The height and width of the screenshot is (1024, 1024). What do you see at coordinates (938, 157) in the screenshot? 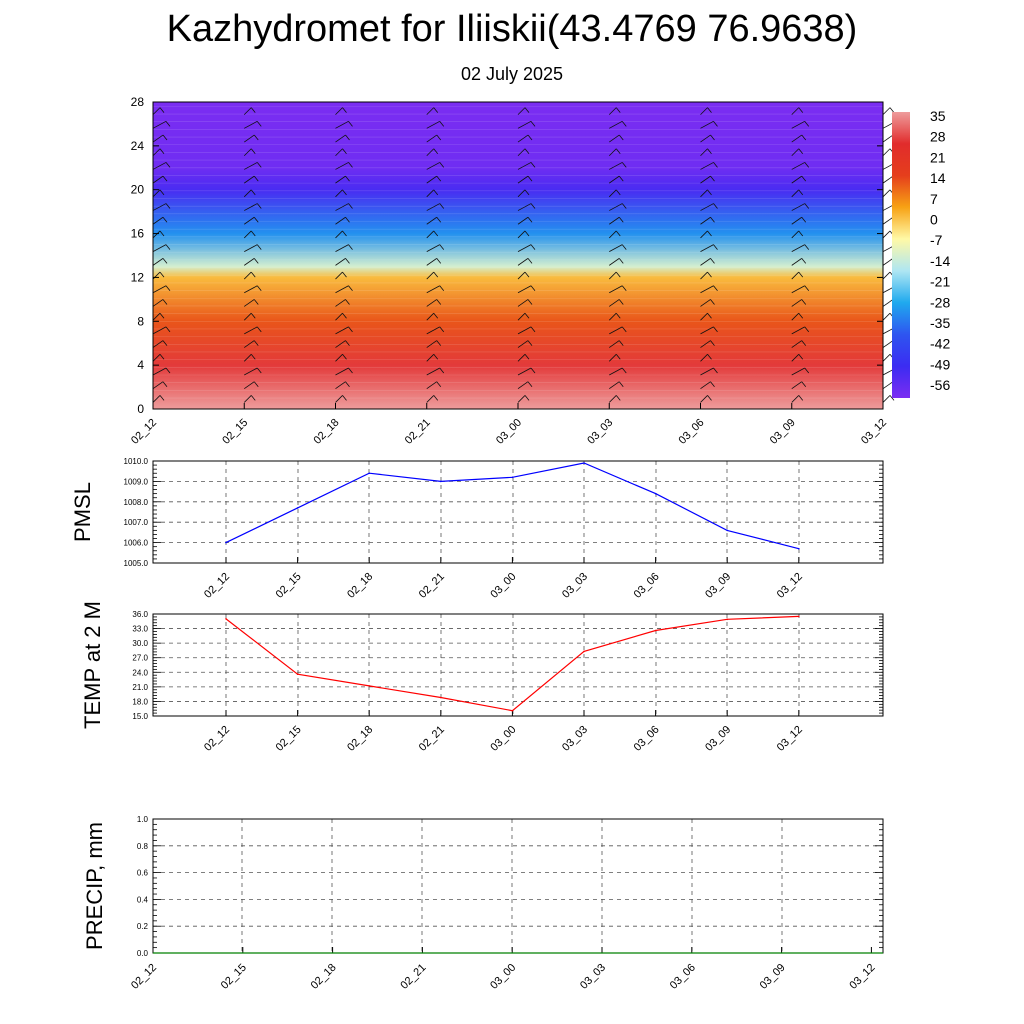
I see `colorbar-label: 21` at bounding box center [938, 157].